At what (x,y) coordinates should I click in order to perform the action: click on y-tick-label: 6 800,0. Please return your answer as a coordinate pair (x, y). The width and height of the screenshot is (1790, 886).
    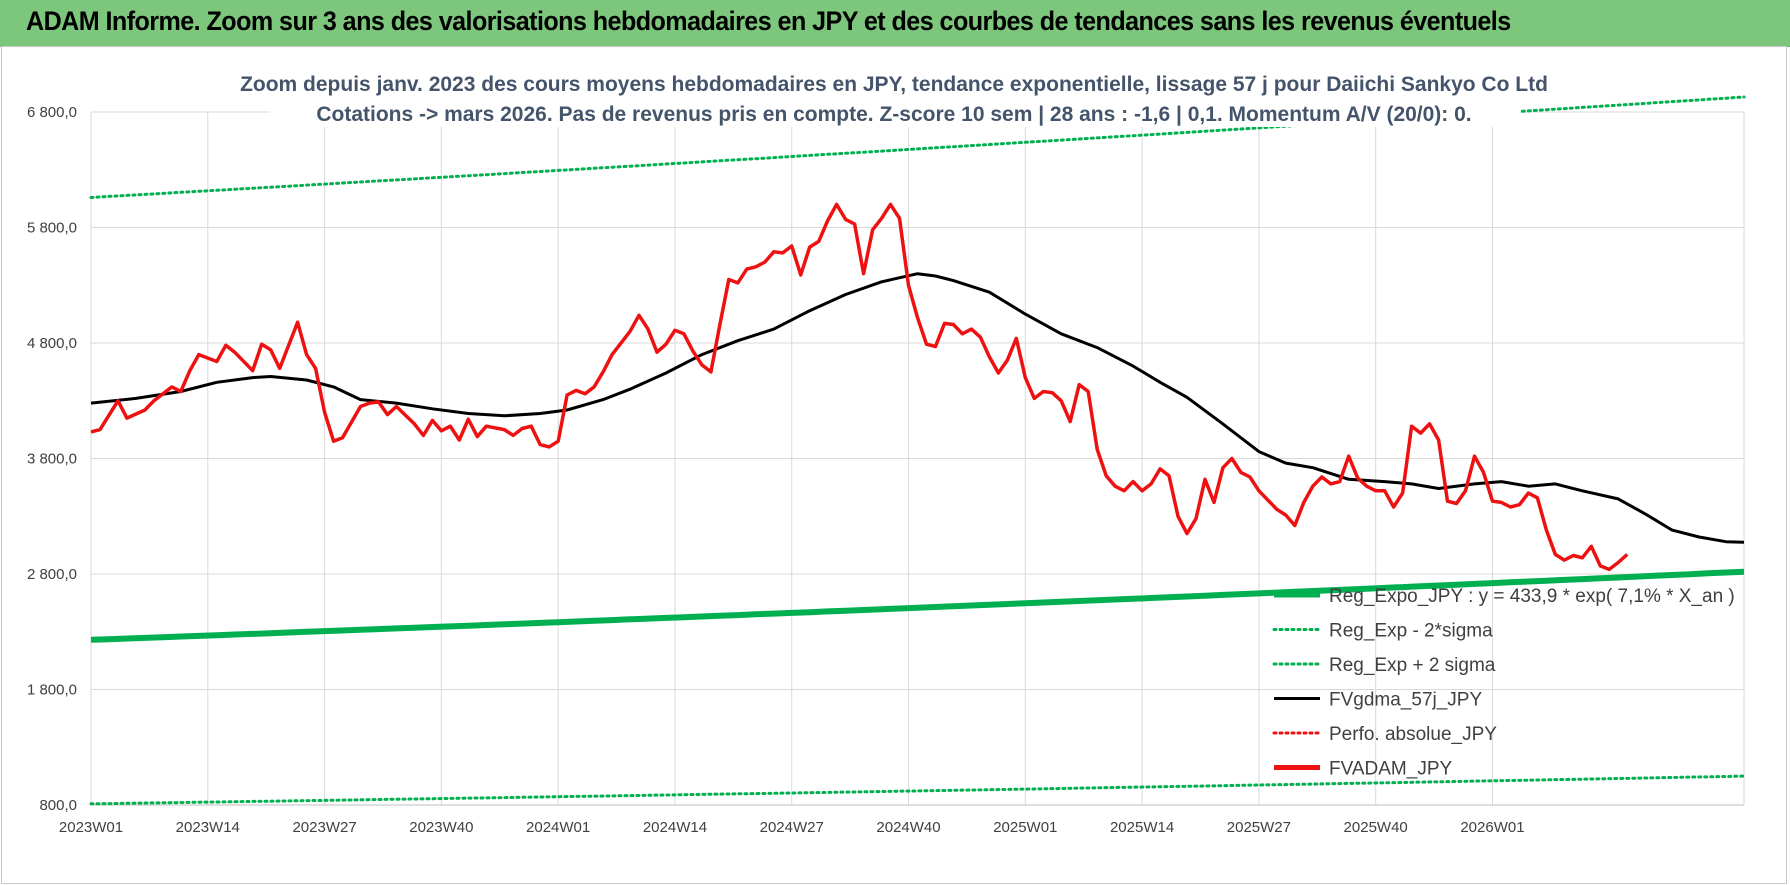
    Looking at the image, I should click on (52, 112).